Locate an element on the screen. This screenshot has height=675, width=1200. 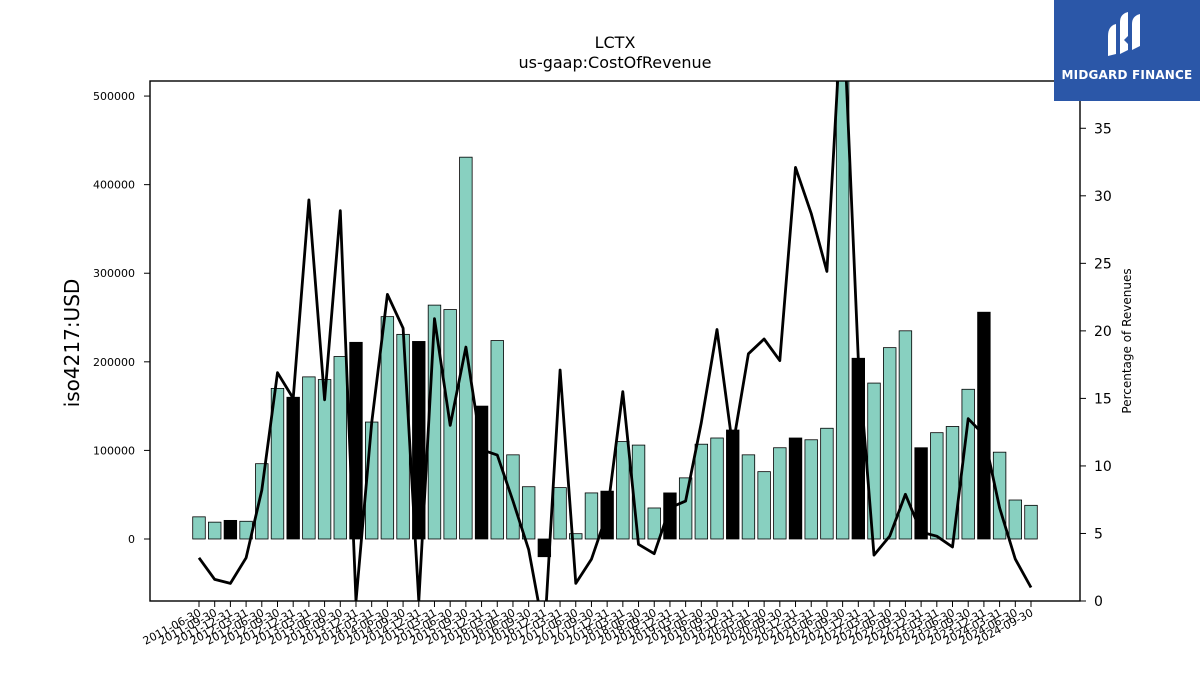
y2-tick-label: 15 is located at coordinates (1103, 399).